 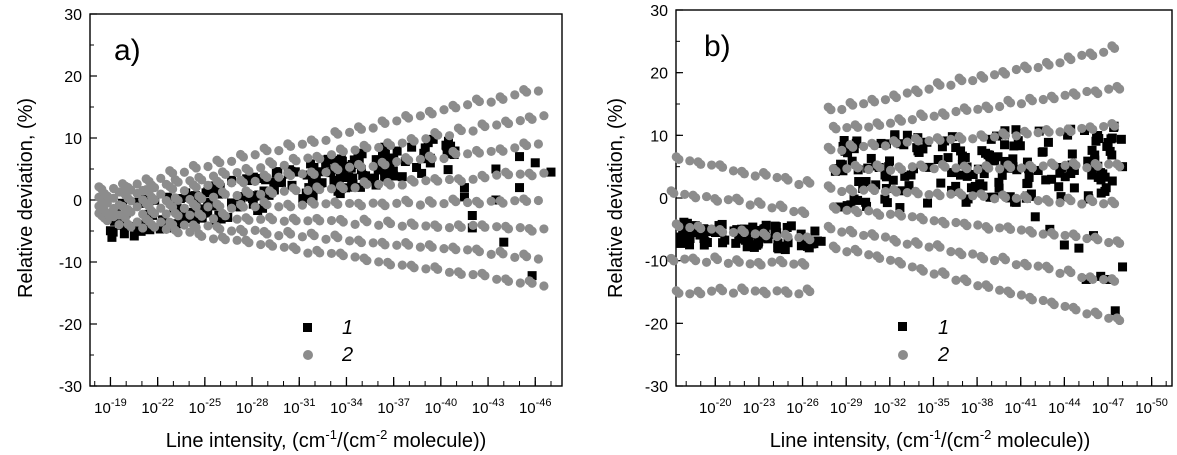 What do you see at coordinates (347, 328) in the screenshot?
I see `legend-label-1-a: 1` at bounding box center [347, 328].